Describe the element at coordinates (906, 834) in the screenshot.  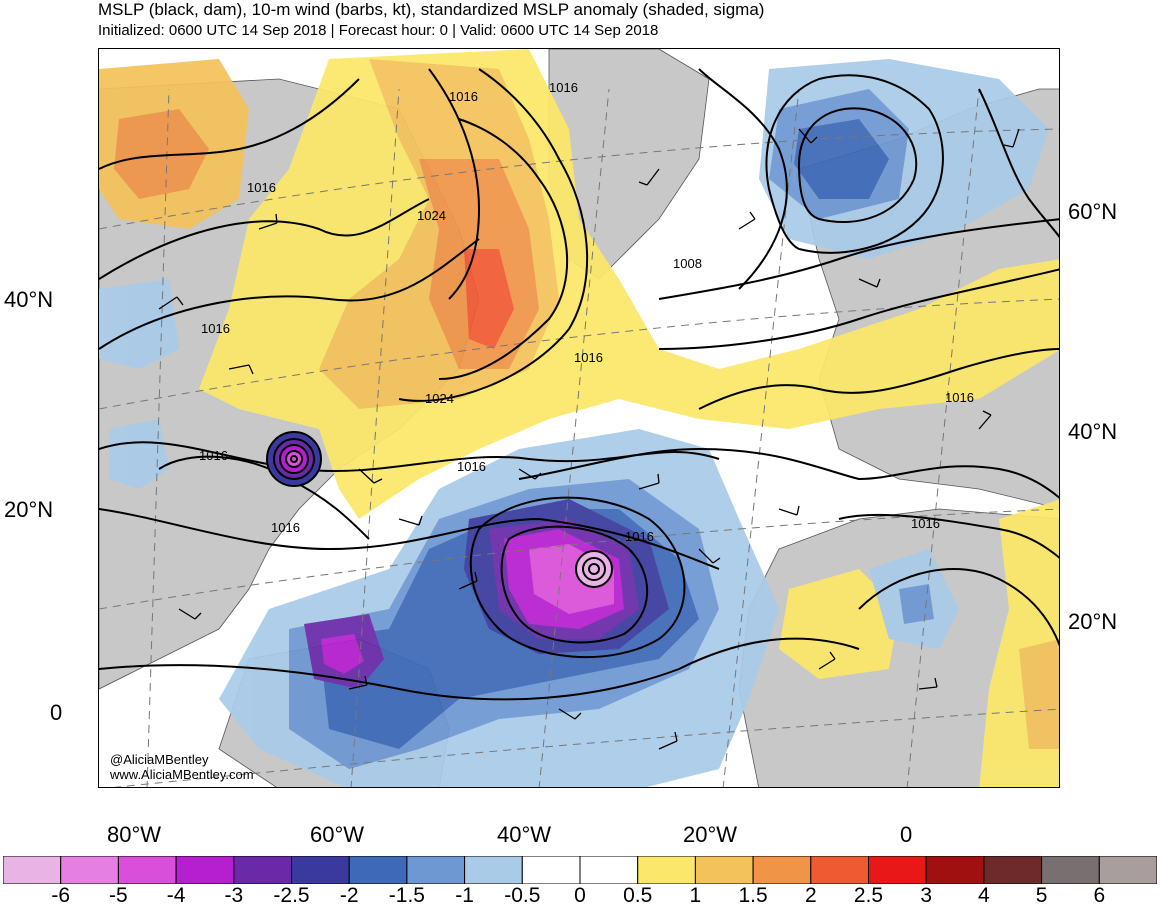
I see `lon-label-0: 0` at that location.